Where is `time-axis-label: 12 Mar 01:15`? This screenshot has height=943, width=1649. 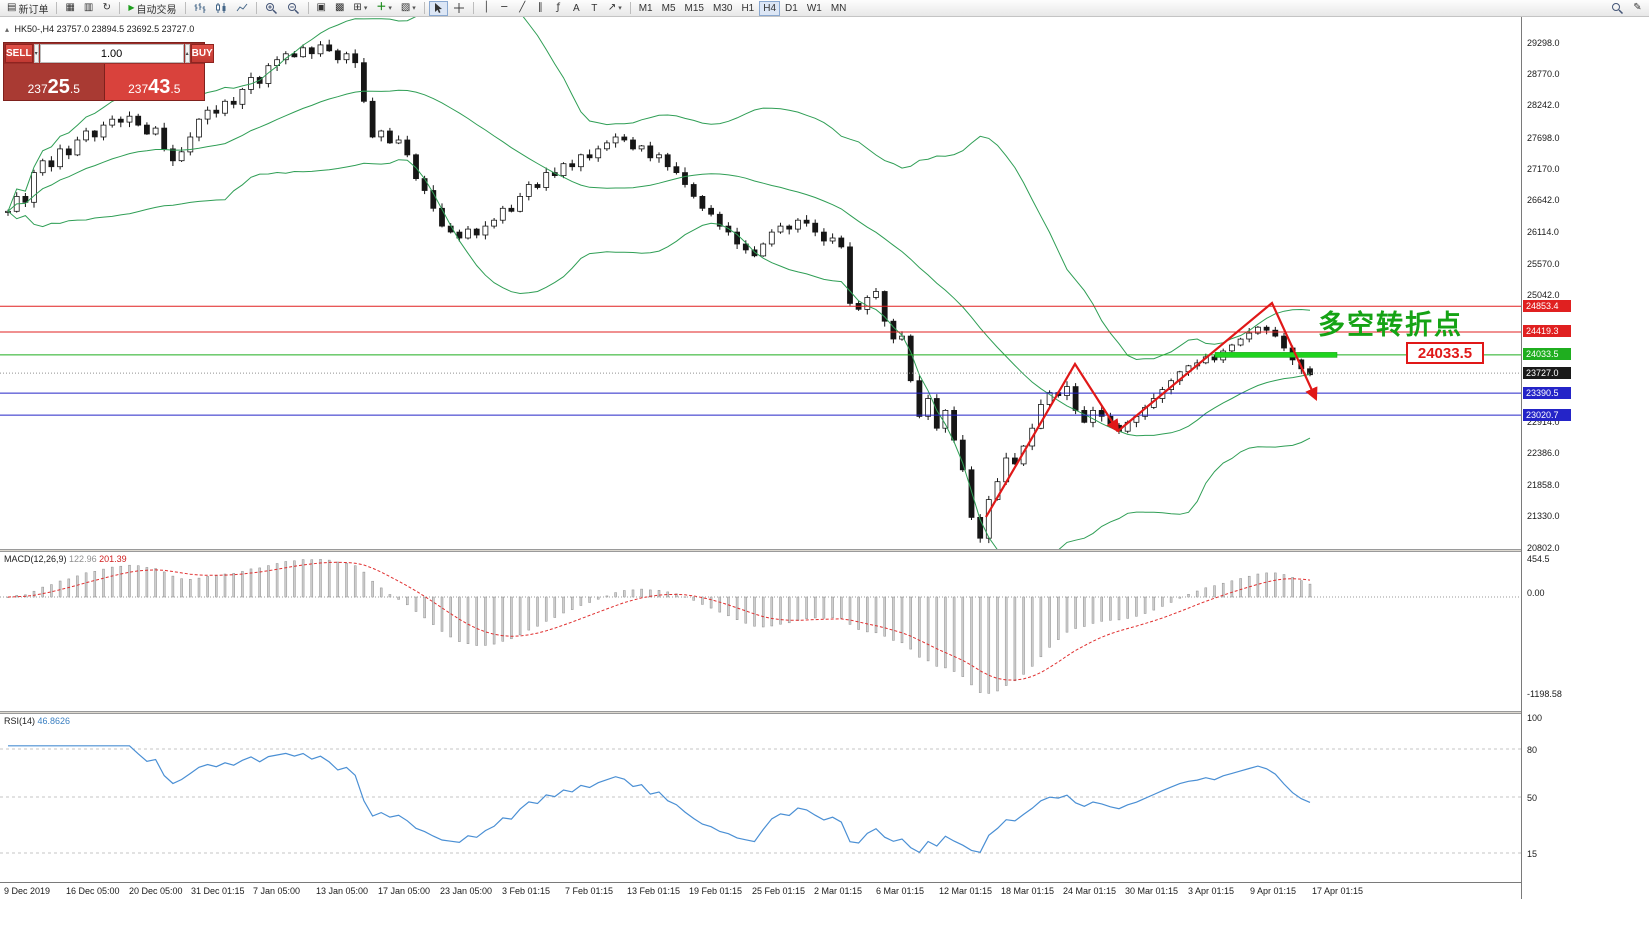
time-axis-label: 12 Mar 01:15 is located at coordinates (966, 891).